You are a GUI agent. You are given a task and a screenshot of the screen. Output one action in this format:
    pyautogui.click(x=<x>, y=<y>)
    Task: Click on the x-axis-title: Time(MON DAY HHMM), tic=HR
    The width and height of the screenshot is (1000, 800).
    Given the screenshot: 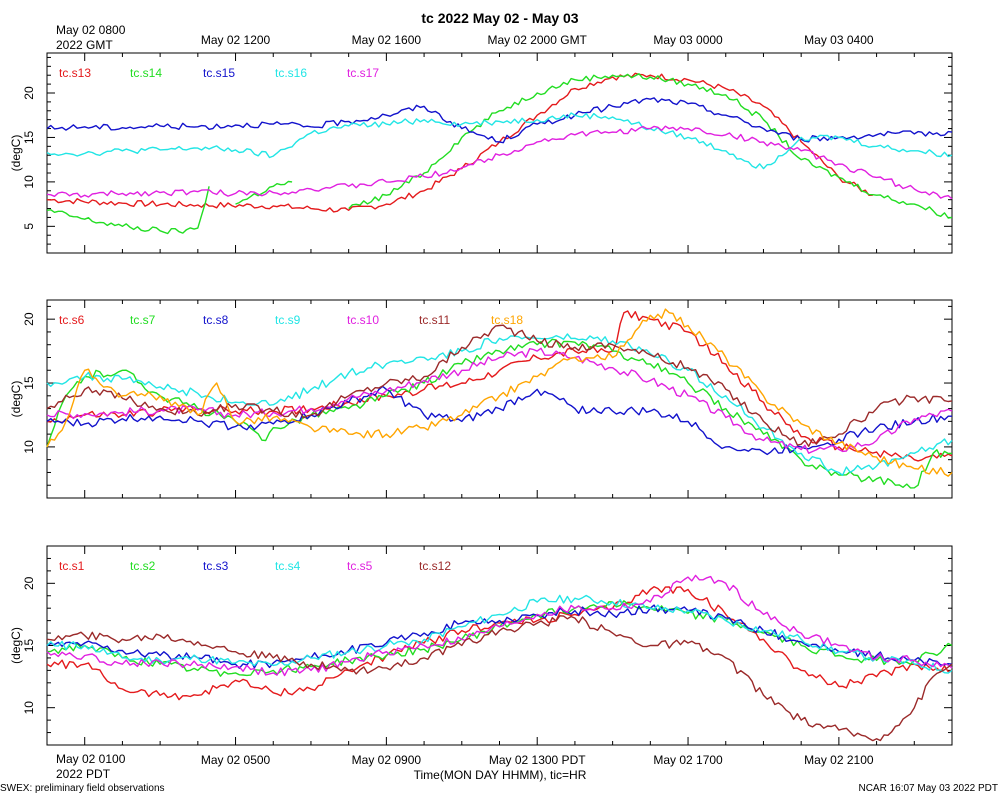 What is the action you would take?
    pyautogui.click(x=500, y=775)
    